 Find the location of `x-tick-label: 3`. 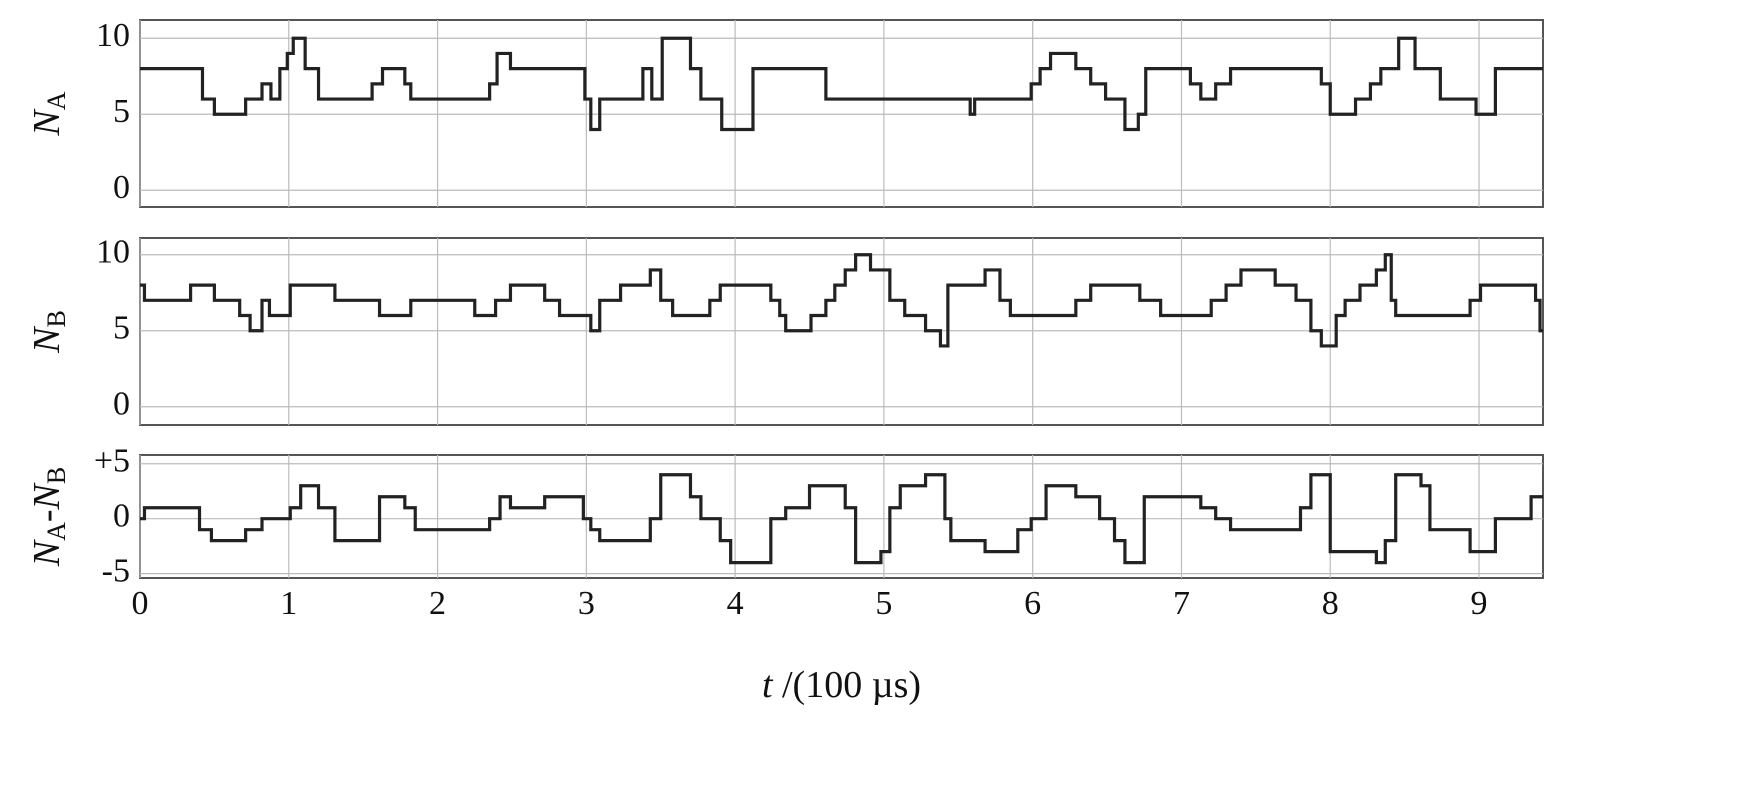

x-tick-label: 3 is located at coordinates (586, 603).